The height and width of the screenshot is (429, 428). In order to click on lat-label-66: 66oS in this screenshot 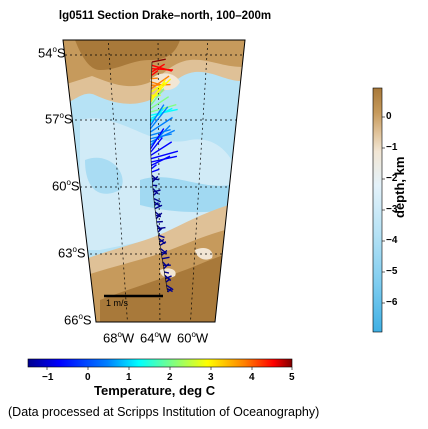, I will do `click(78, 320)`.